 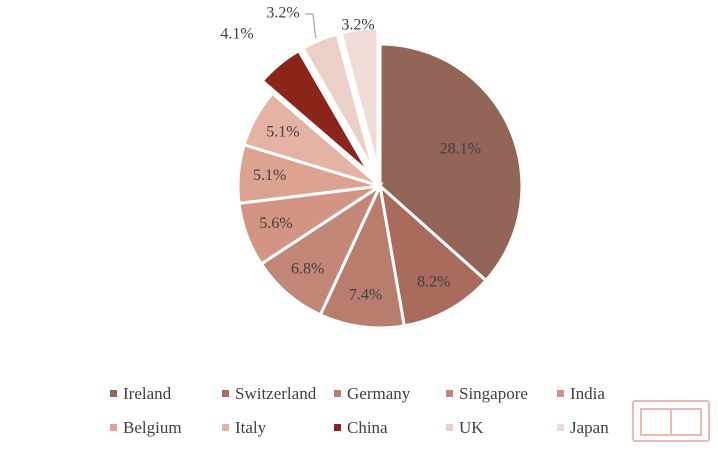 I want to click on legend-item-japan: Japan, so click(x=583, y=427).